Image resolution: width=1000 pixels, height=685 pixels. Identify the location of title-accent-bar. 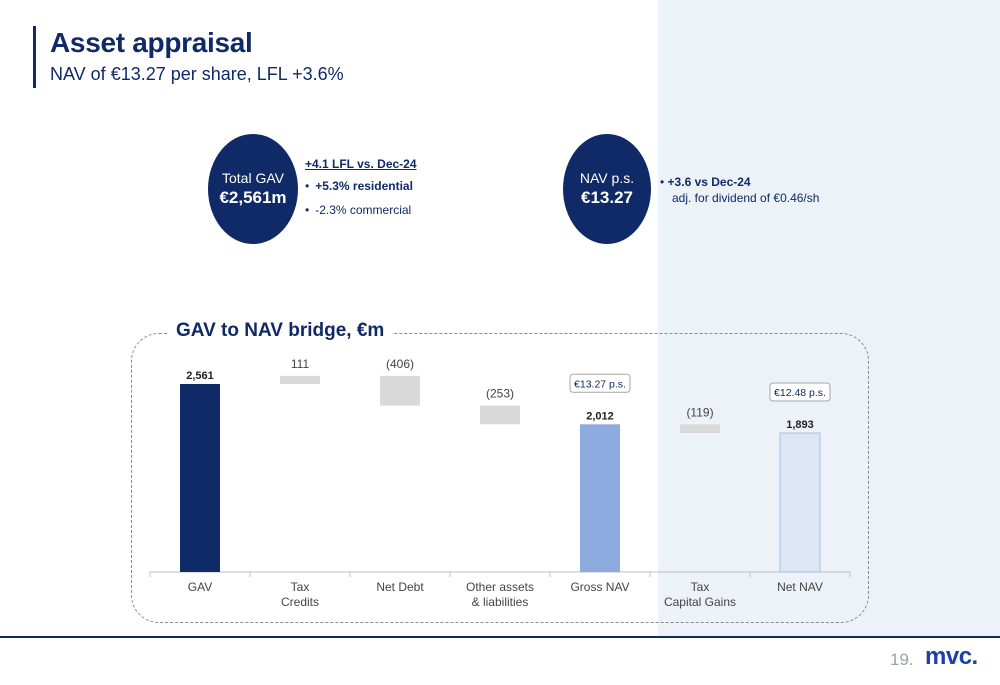
(34, 57).